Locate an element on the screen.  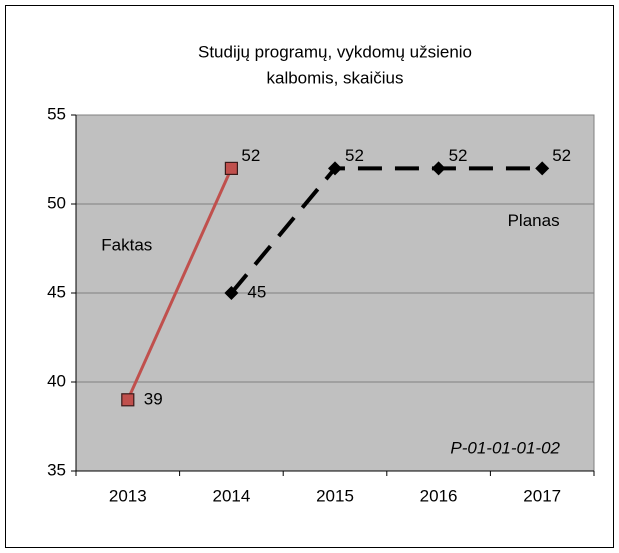
x-tick-label: 2013 is located at coordinates (128, 495).